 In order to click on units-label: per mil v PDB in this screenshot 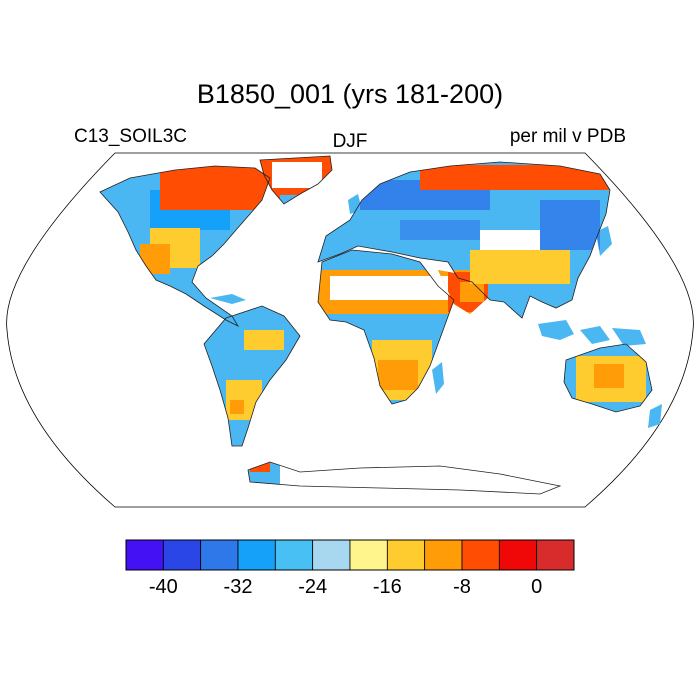, I will do `click(567, 136)`.